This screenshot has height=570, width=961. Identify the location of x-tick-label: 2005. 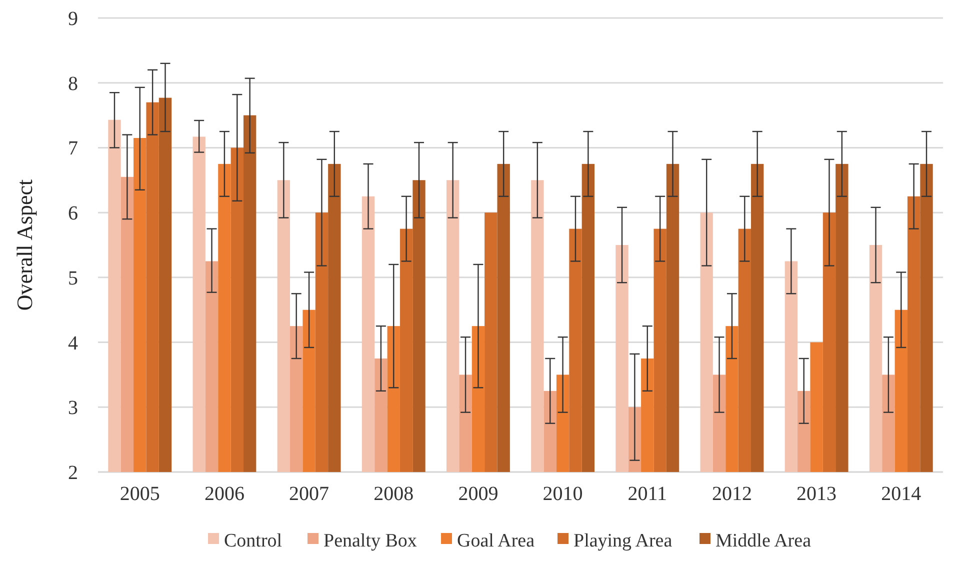
(140, 494).